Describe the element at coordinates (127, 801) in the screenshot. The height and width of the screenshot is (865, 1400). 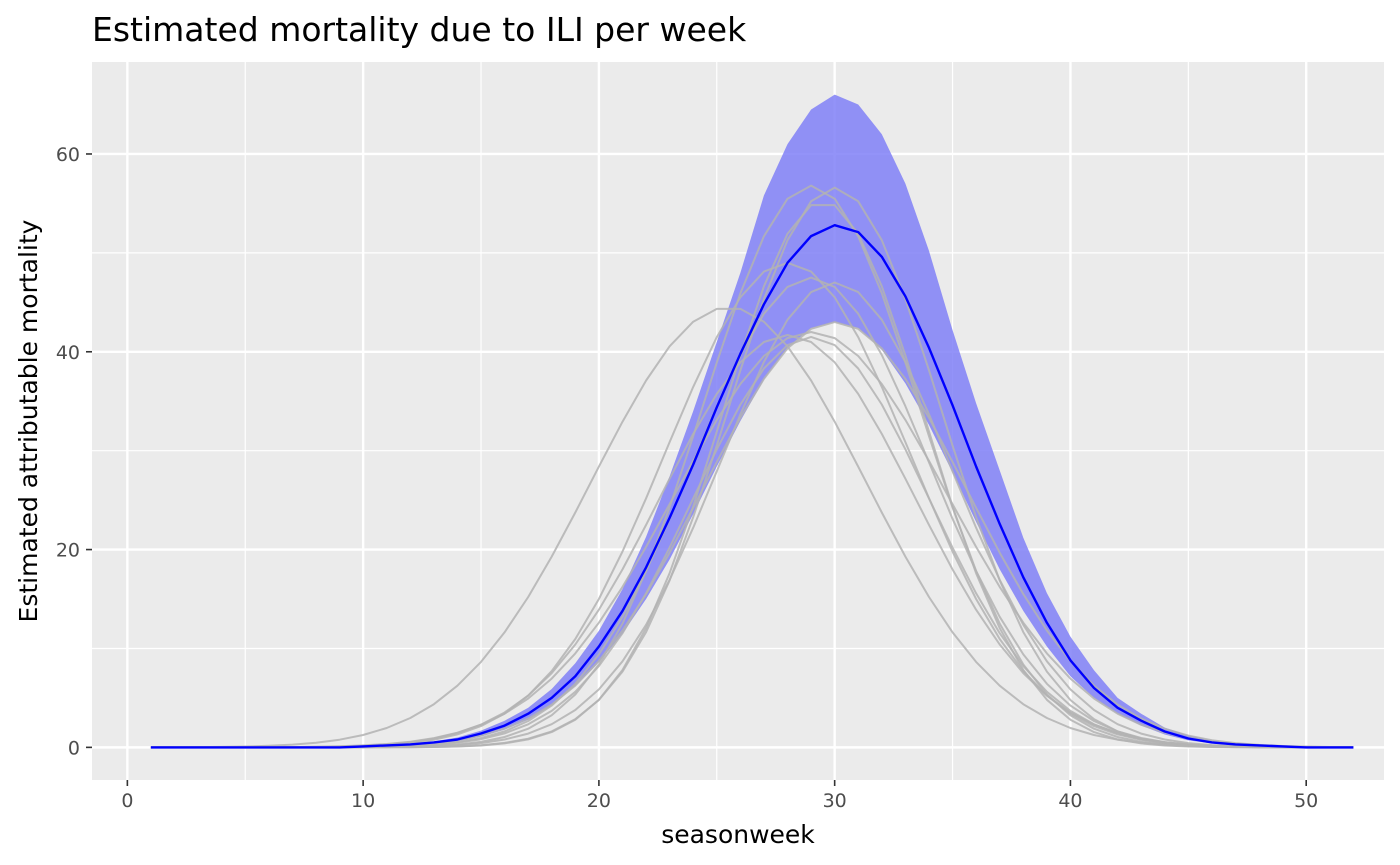
I see `x-tick-label: 0` at that location.